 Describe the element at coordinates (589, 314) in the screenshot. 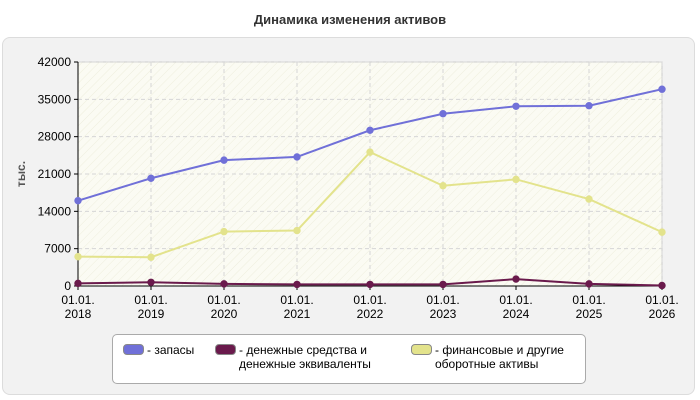

I see `x-tick-label: 2025` at that location.